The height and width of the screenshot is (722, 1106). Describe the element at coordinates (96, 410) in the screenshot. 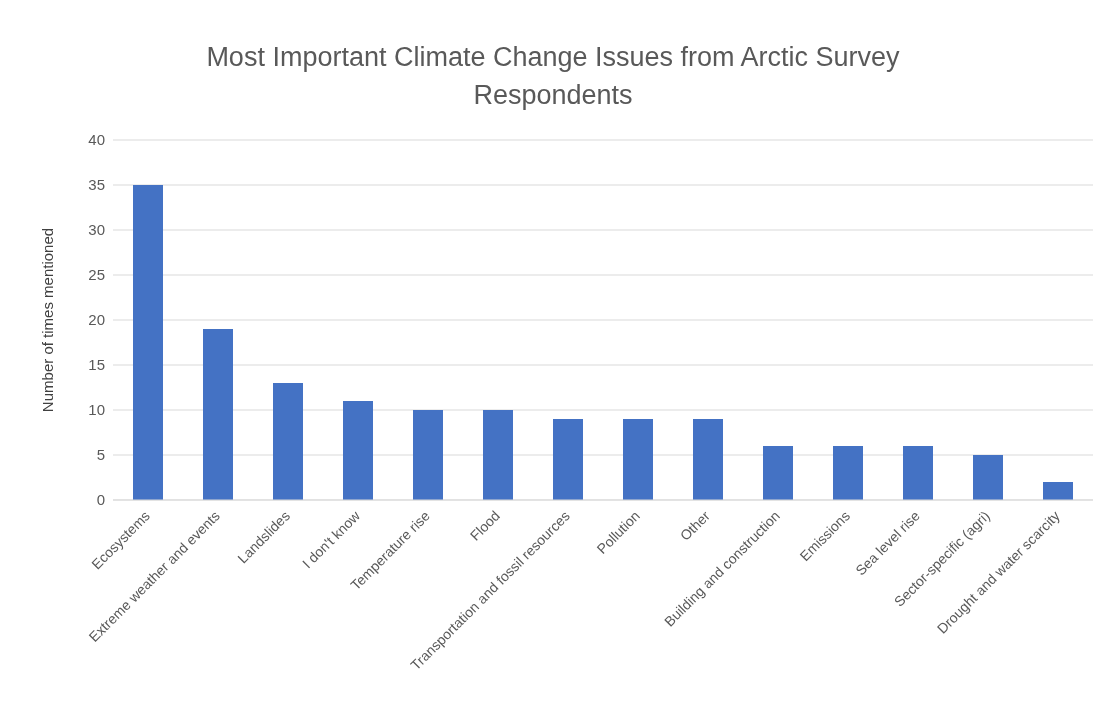

I see `y-tick-label: 10` at that location.